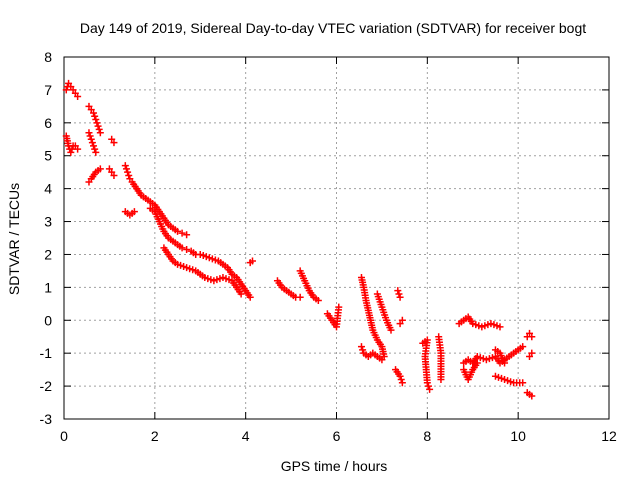 The image size is (640, 480). What do you see at coordinates (155, 436) in the screenshot?
I see `x-tick-label: 2` at bounding box center [155, 436].